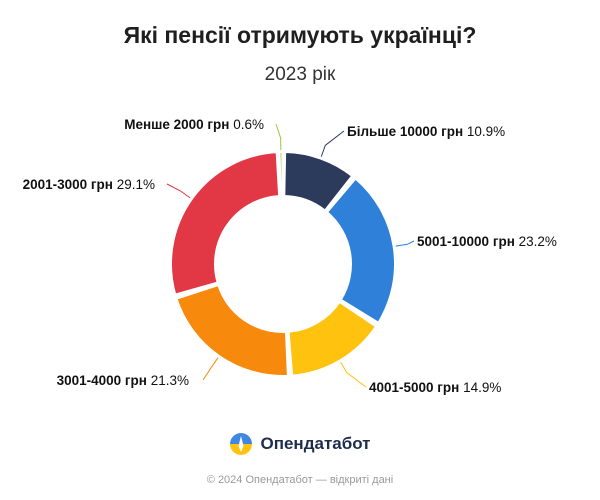  Describe the element at coordinates (482, 387) in the screenshot. I see `slice-label-value: 14.9%` at that location.